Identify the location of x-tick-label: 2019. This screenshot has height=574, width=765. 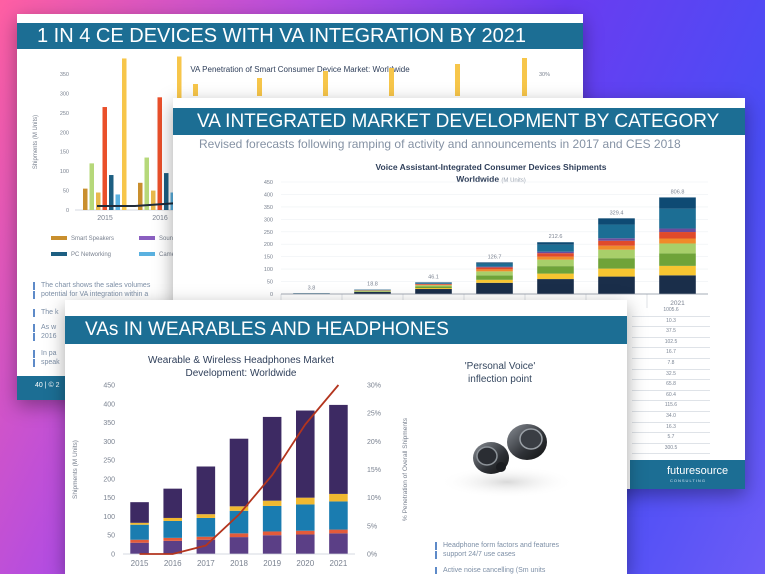
(272, 563).